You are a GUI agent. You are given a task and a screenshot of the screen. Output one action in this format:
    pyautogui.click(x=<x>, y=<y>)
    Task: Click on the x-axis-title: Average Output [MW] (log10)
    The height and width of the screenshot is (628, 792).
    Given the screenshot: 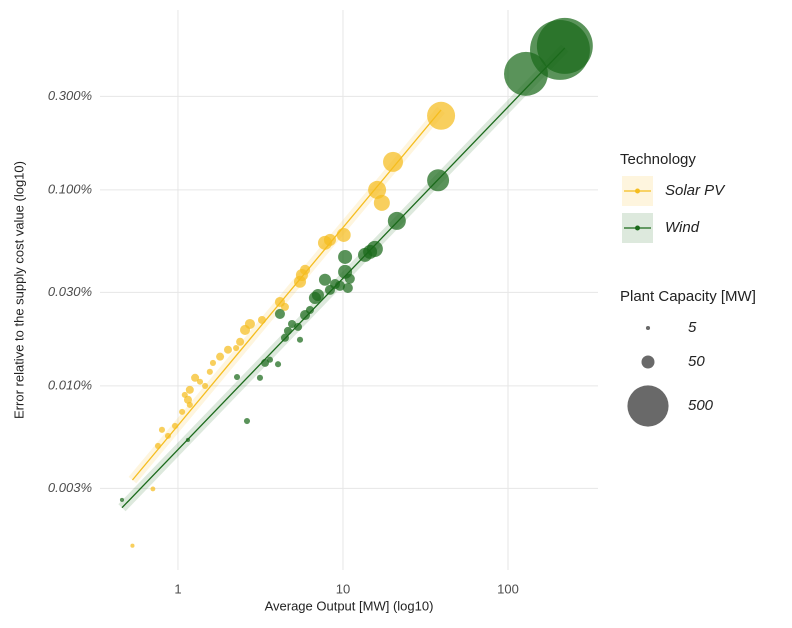 What is the action you would take?
    pyautogui.click(x=349, y=605)
    